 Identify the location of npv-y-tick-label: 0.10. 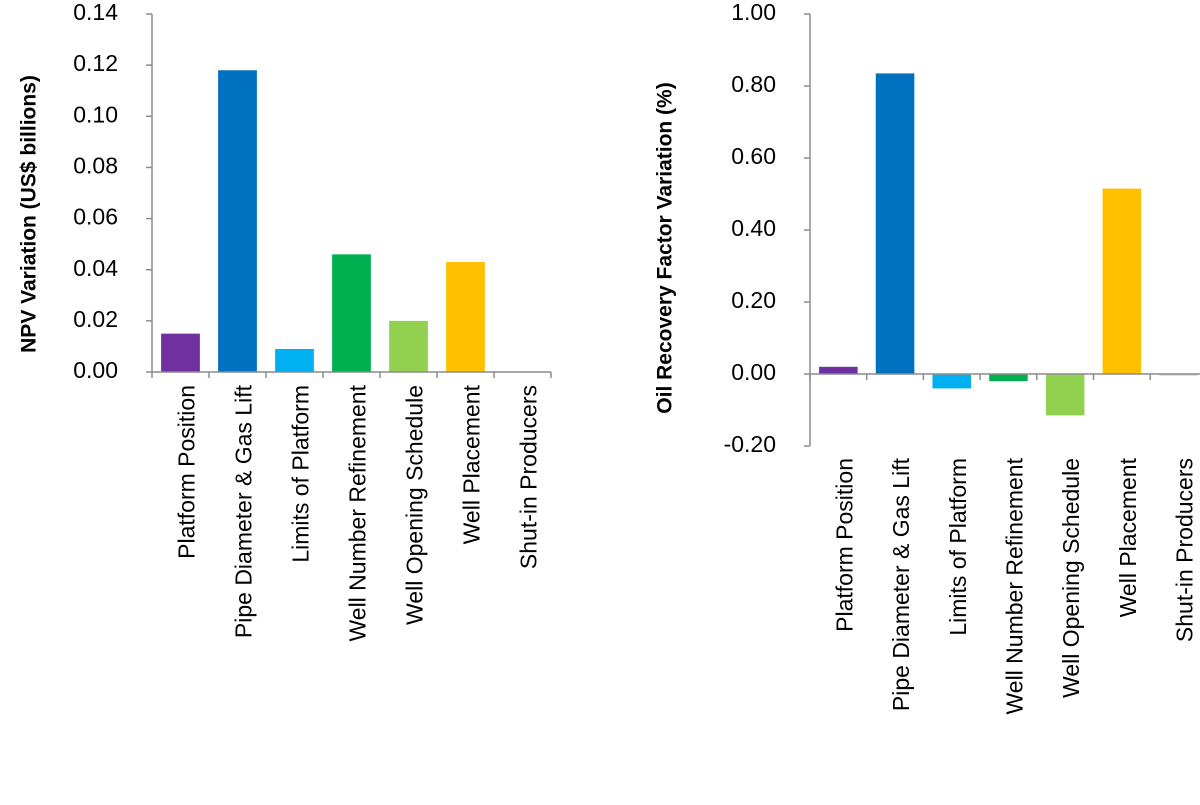
(95, 114).